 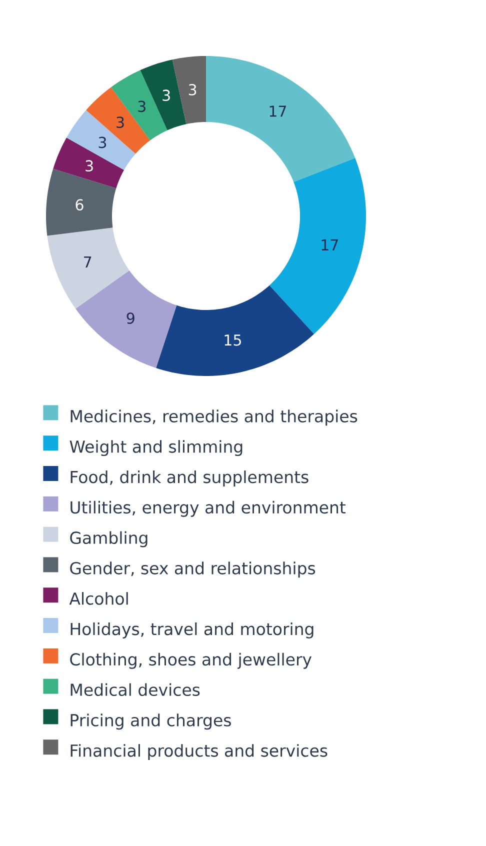 What do you see at coordinates (88, 262) in the screenshot?
I see `data-label: 7` at bounding box center [88, 262].